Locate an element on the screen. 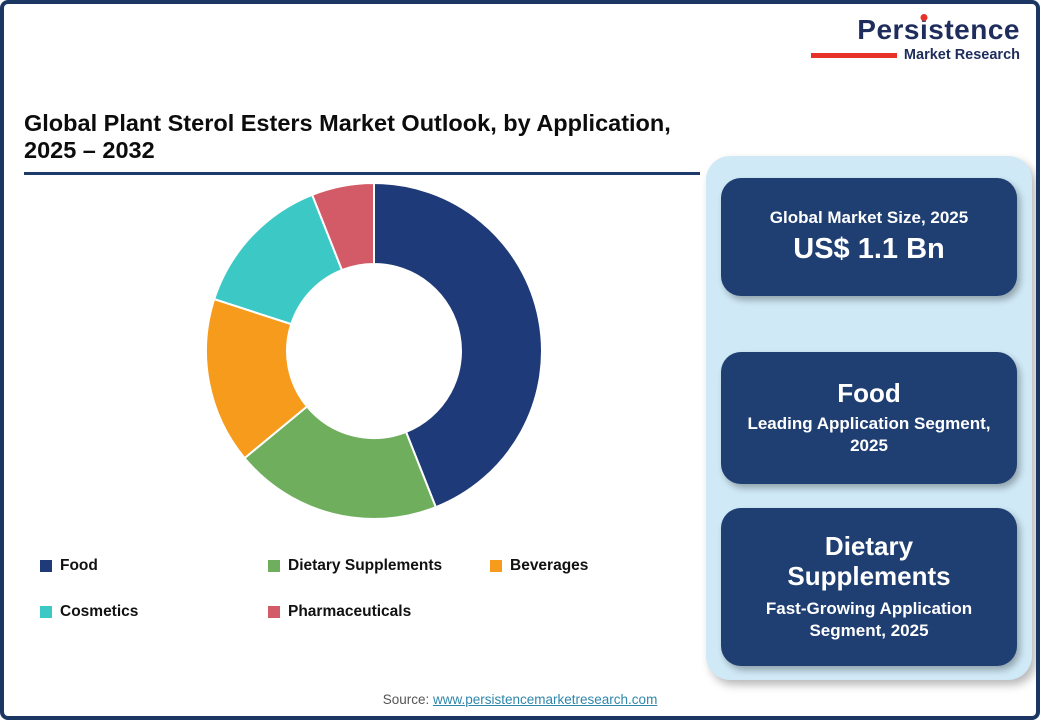  market-size-value: US$ 1.1 Bn is located at coordinates (869, 249).